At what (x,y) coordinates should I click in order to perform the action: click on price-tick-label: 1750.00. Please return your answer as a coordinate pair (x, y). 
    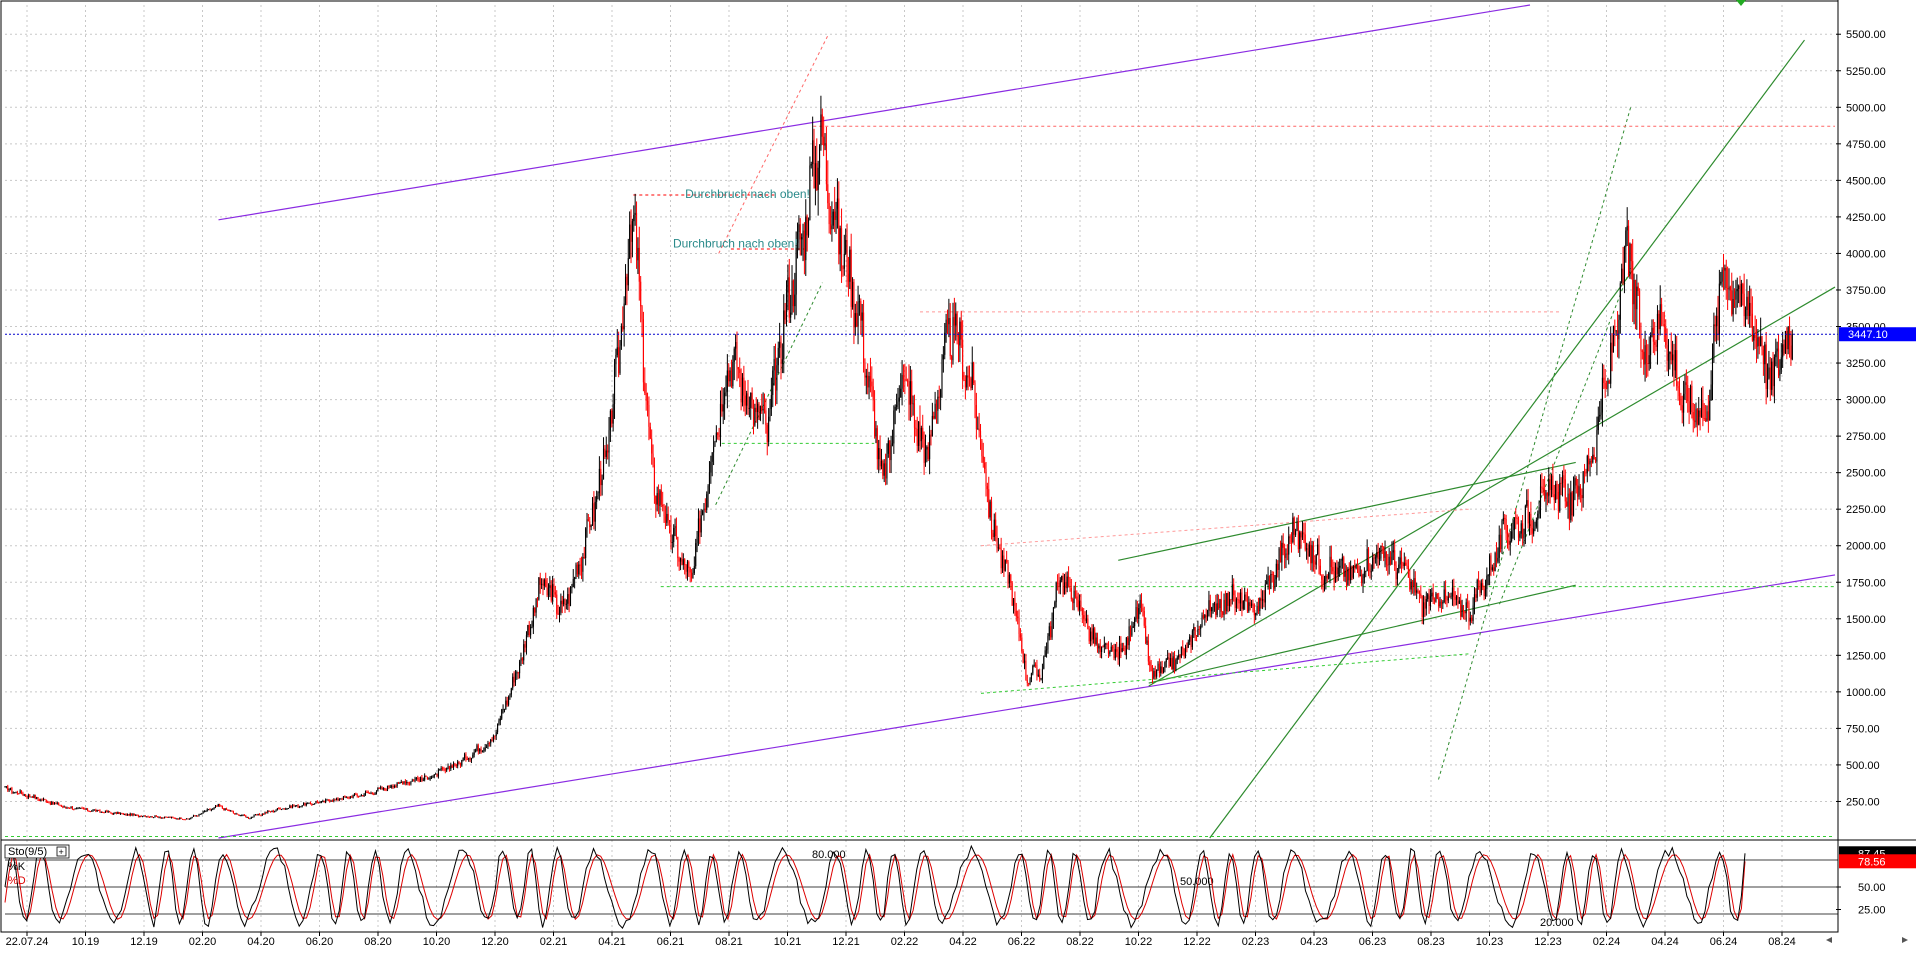
    Looking at the image, I should click on (1866, 583).